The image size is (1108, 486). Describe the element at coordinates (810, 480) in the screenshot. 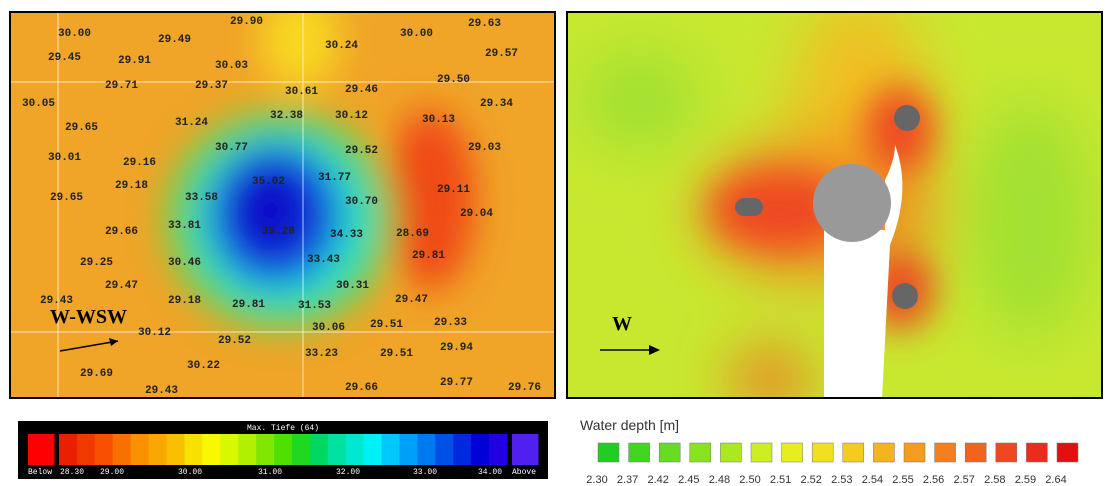

I see `legend-label: 2.52` at that location.